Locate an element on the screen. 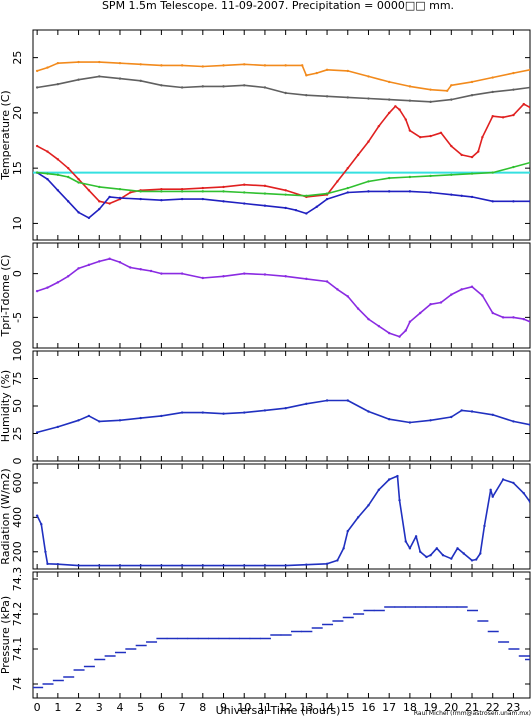 The image size is (532, 719). x-tick-label: 7 is located at coordinates (182, 707).